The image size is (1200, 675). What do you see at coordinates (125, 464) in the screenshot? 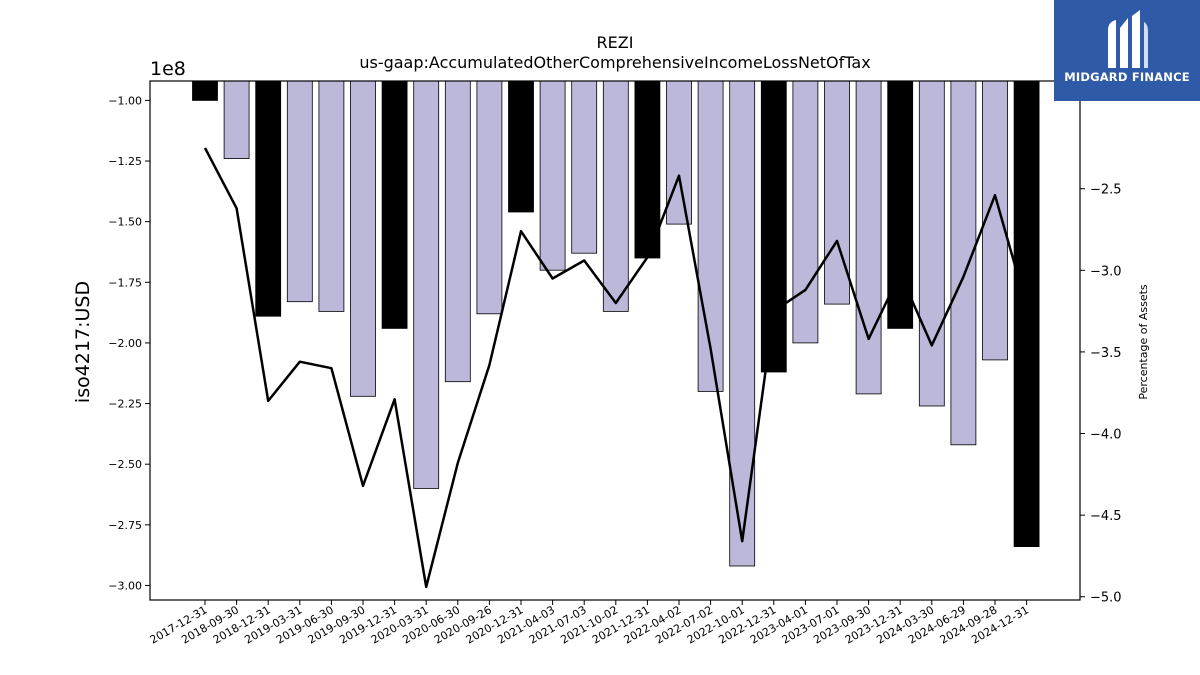
I see `y-tick-label: −2.50` at bounding box center [125, 464].